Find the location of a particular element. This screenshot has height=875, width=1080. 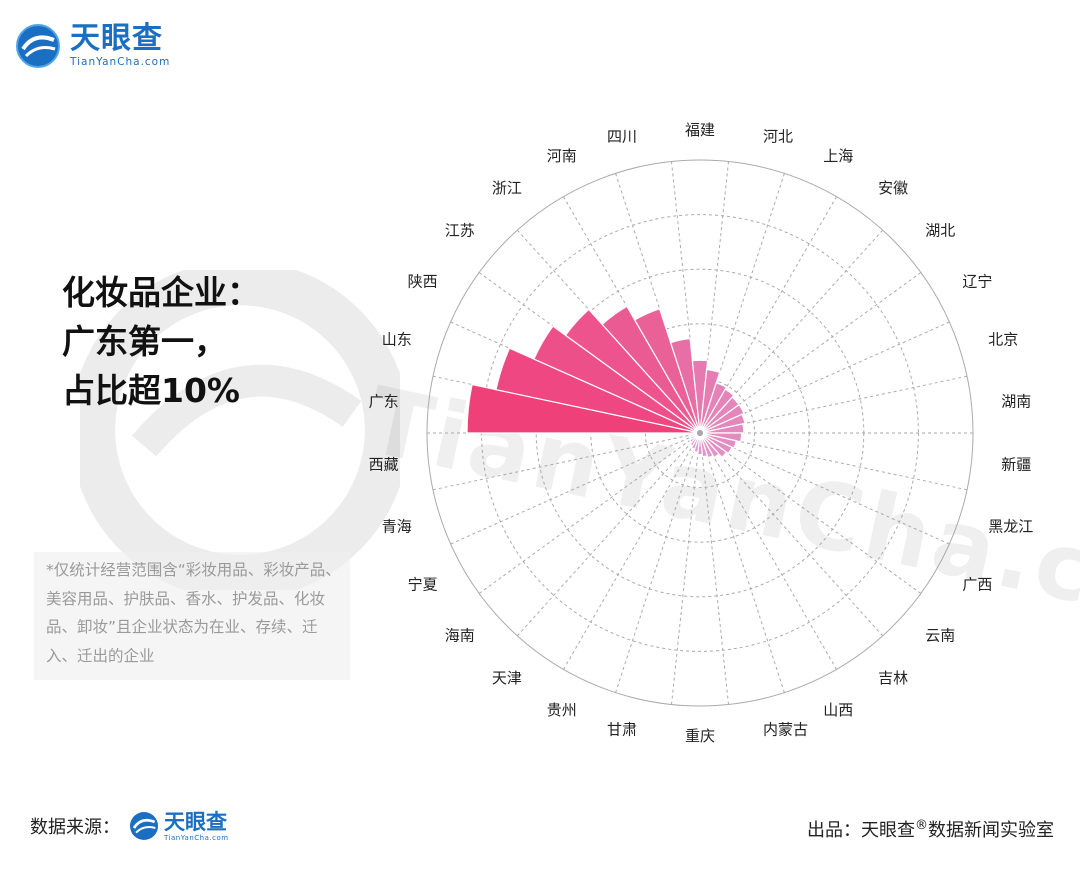

category-label: 广西 is located at coordinates (977, 585).